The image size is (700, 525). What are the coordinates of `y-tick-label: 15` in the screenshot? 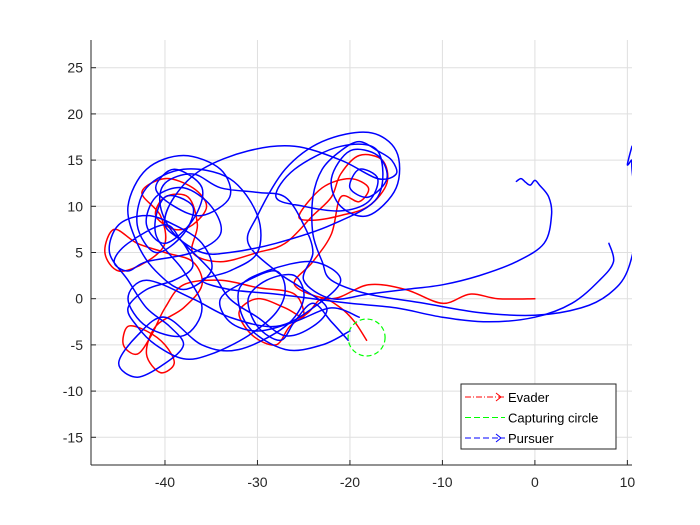 It's located at (75, 160).